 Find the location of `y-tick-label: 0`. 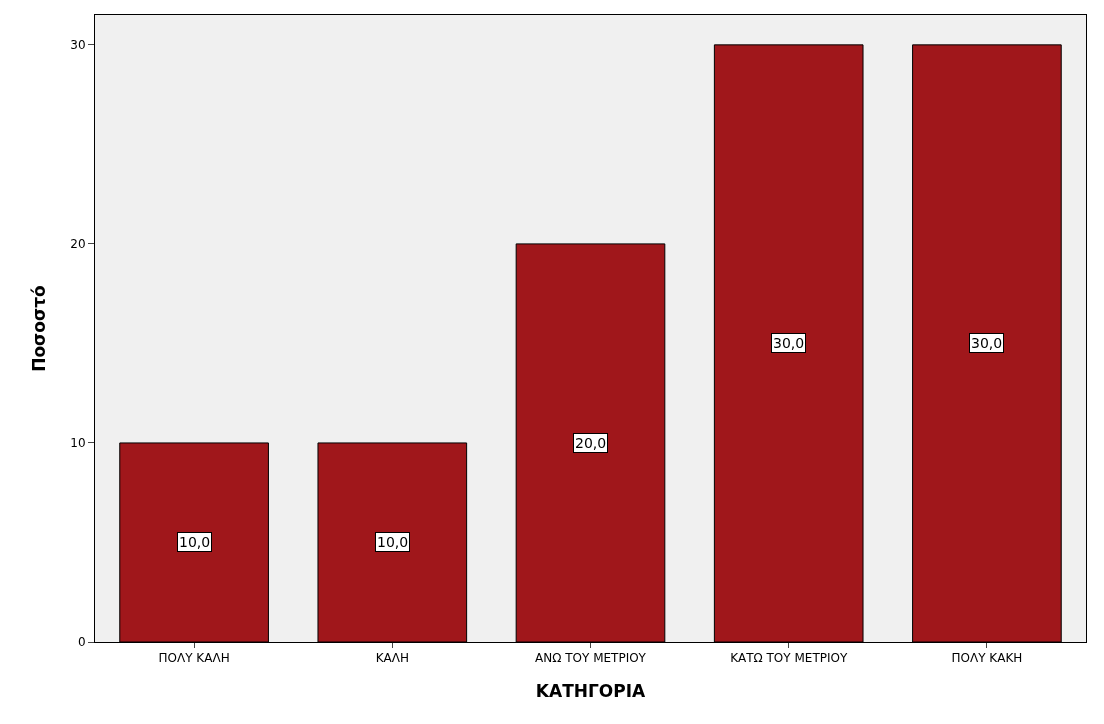

y-tick-label: 0 is located at coordinates (81, 642).